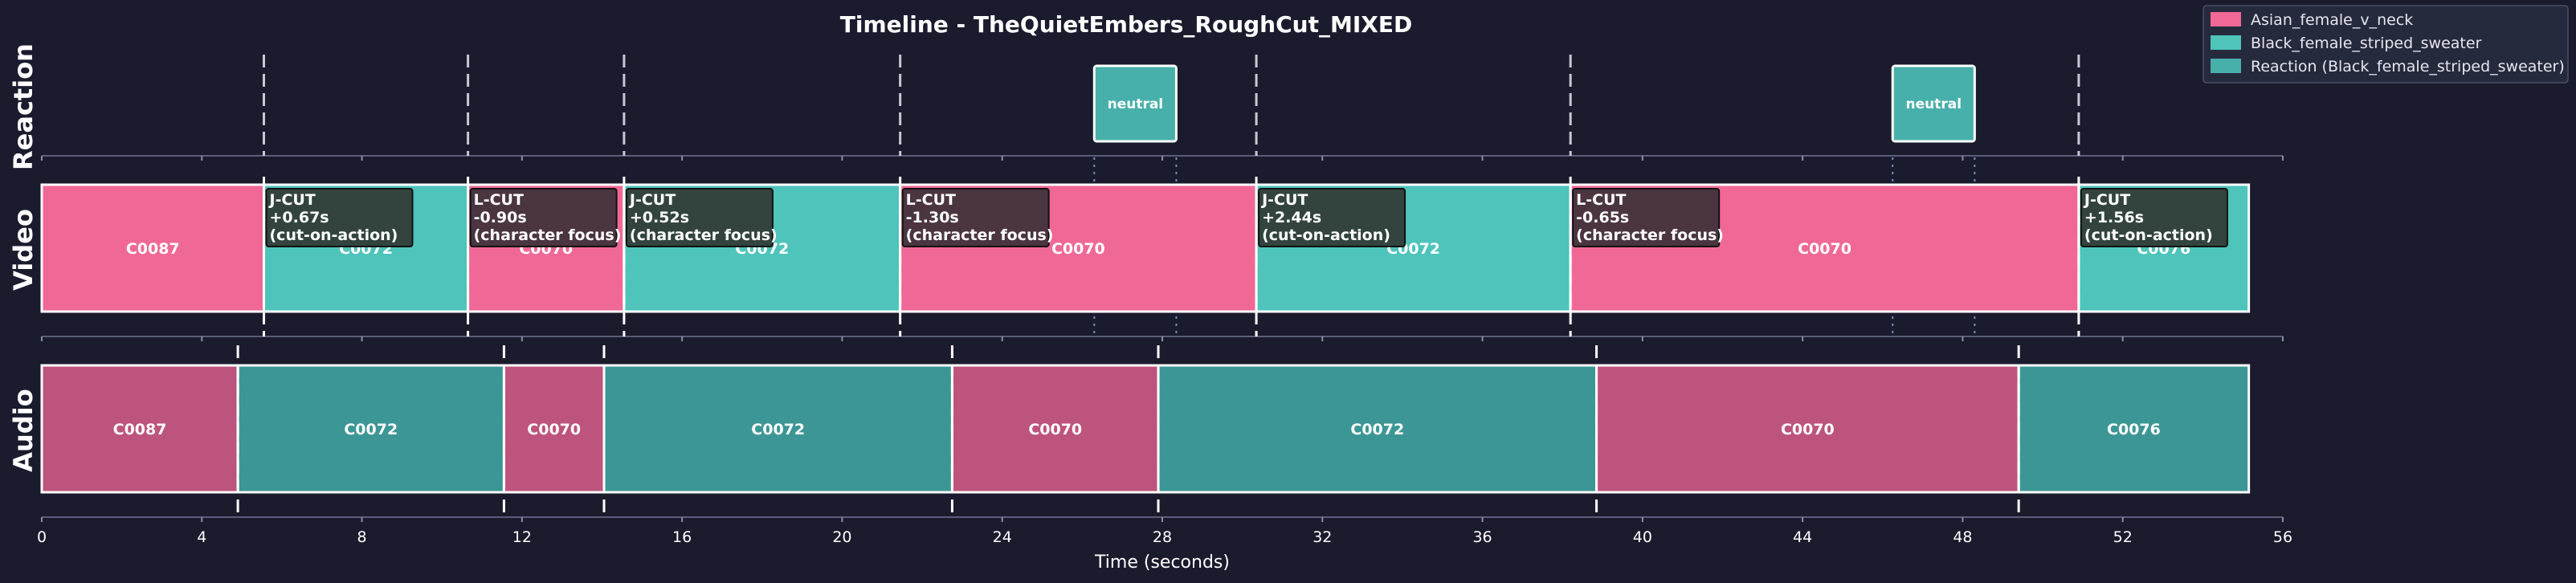 This screenshot has height=583, width=2576. What do you see at coordinates (23, 430) in the screenshot?
I see `track-label-audio: Audio` at bounding box center [23, 430].